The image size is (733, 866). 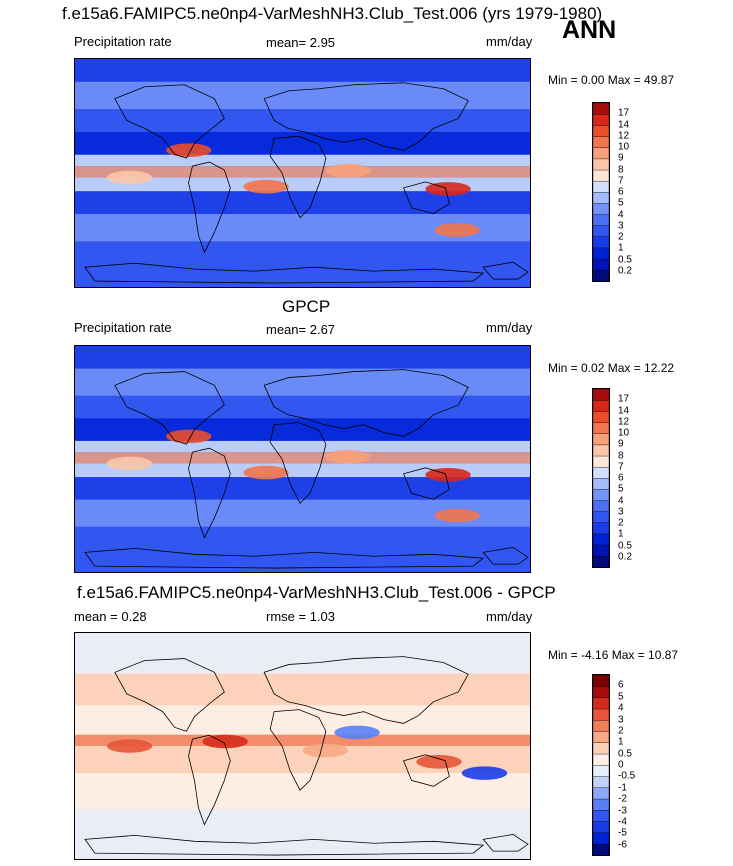 I want to click on panel2-minmax: Min = 0.02 Max = 12.22, so click(x=611, y=368).